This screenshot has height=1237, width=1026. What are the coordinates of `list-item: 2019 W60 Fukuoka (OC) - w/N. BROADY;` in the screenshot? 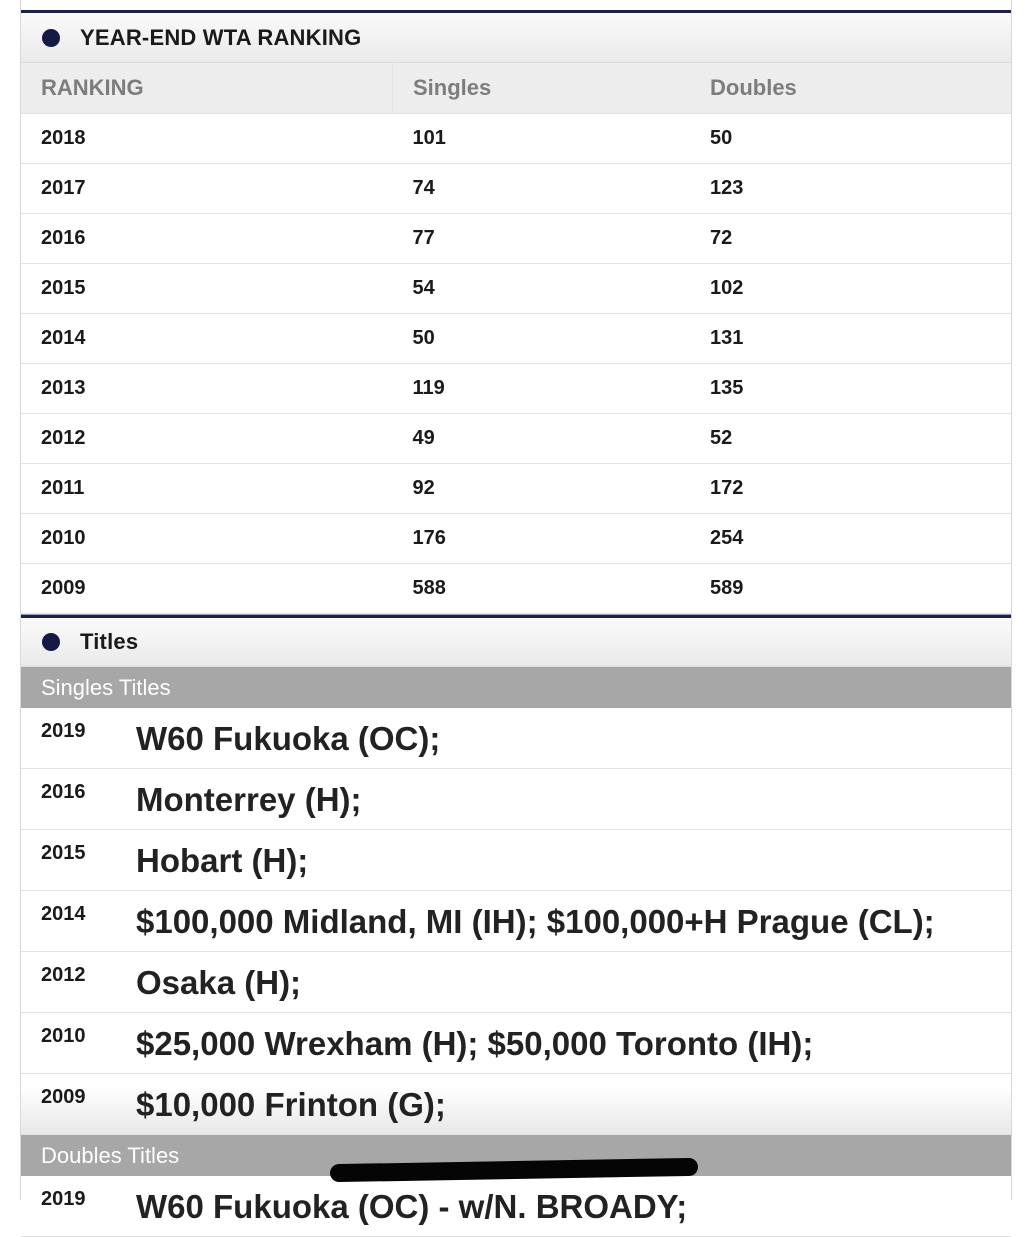 It's located at (516, 1206).